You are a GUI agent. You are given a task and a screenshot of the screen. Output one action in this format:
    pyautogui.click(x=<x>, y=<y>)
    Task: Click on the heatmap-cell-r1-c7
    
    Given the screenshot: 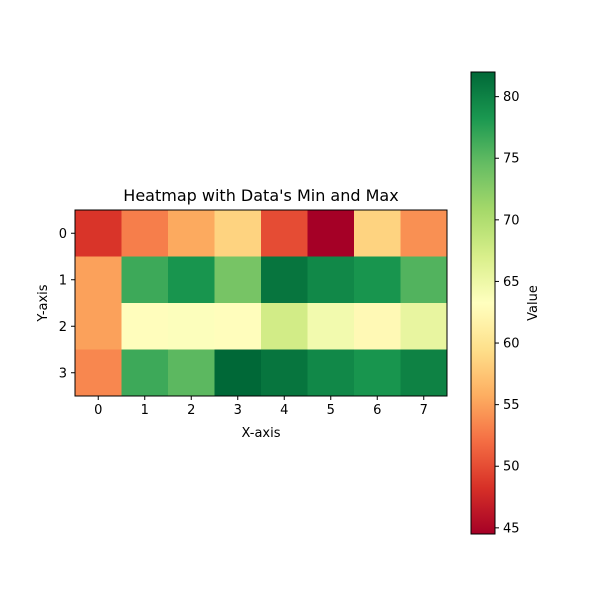 What is the action you would take?
    pyautogui.click(x=424, y=280)
    